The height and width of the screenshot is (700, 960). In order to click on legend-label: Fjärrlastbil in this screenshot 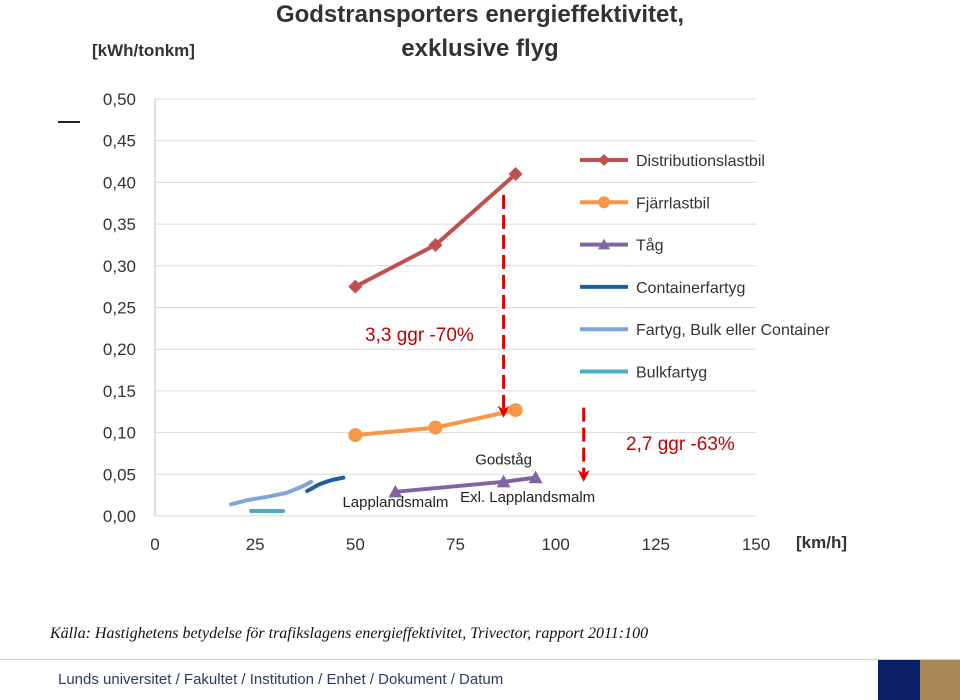, I will do `click(673, 203)`.